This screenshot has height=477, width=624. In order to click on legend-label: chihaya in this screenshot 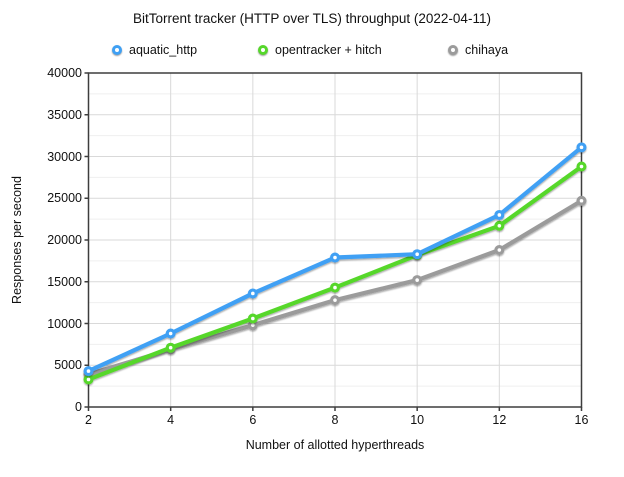, I will do `click(487, 50)`.